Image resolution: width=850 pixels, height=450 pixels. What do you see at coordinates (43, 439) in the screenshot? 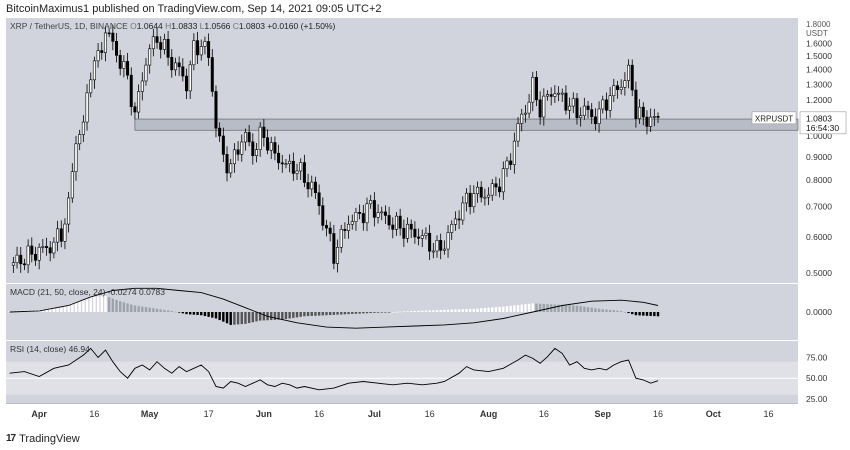
I see `tradingview-footer: 17 TradingView` at bounding box center [43, 439].